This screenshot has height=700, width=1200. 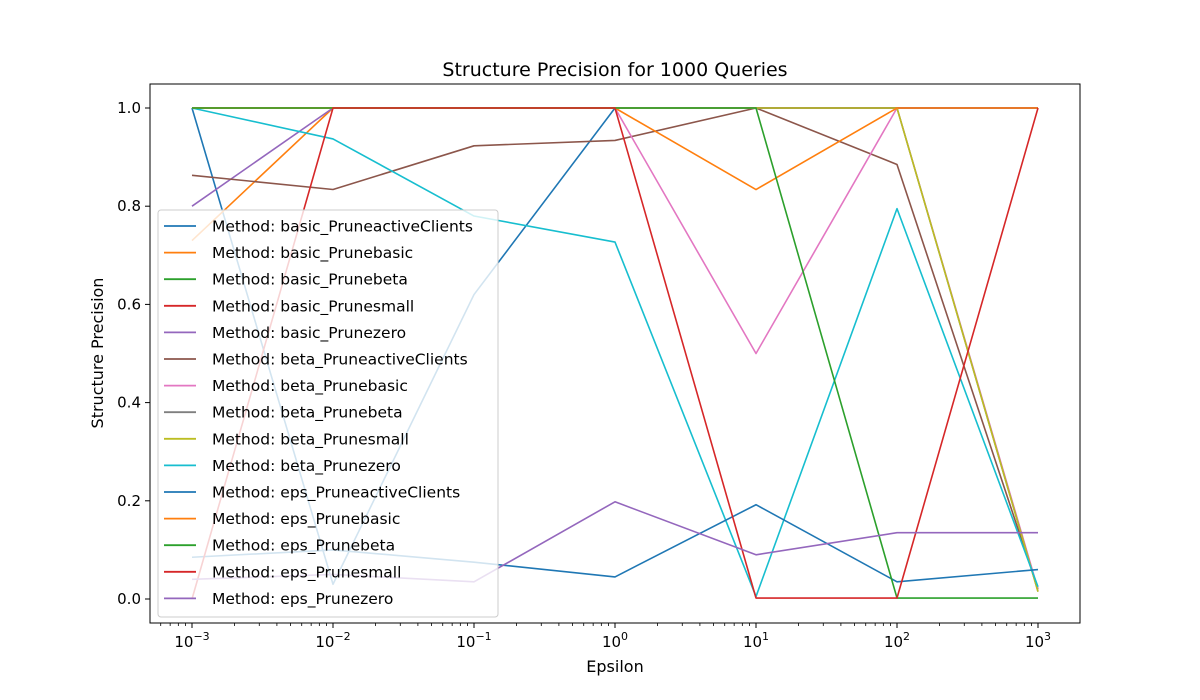 I want to click on chart-title: Structure Precision for 1000 Queries, so click(x=614, y=70).